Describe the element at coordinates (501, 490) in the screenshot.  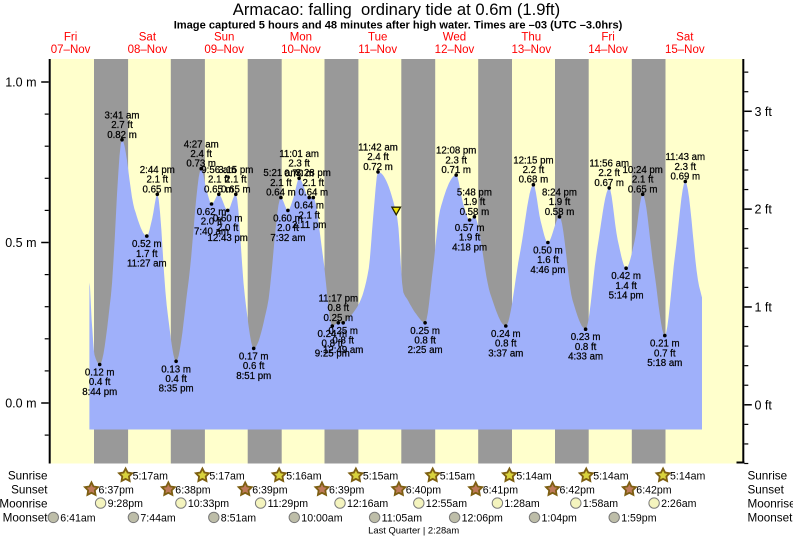
I see `svg-text: 6:41pm` at that location.